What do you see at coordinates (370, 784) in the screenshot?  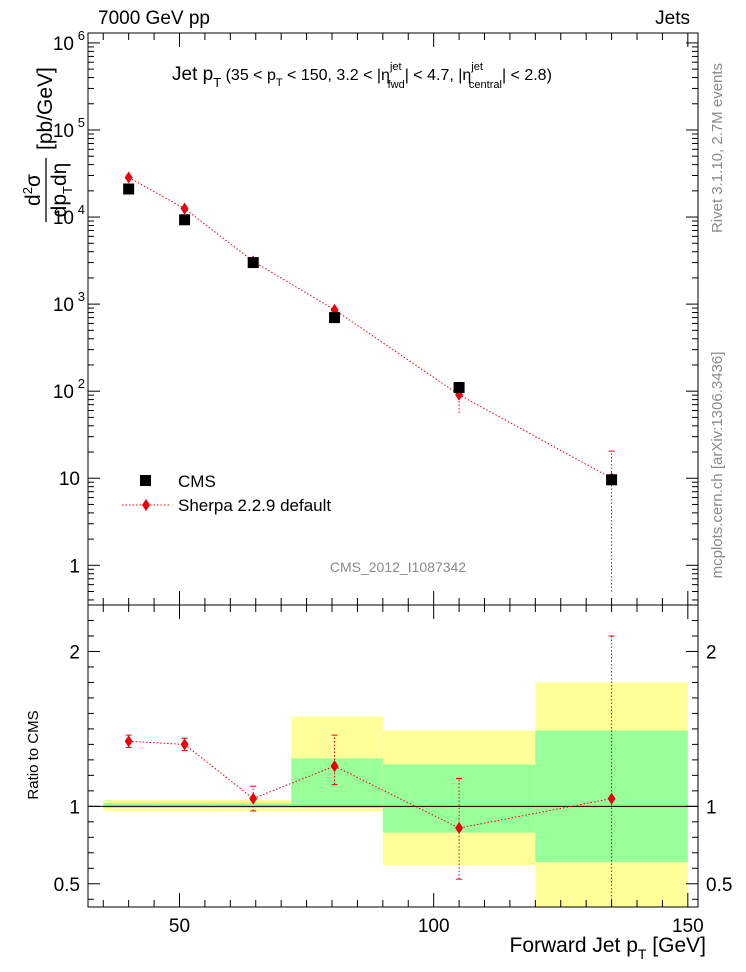 I see `ratio-line` at bounding box center [370, 784].